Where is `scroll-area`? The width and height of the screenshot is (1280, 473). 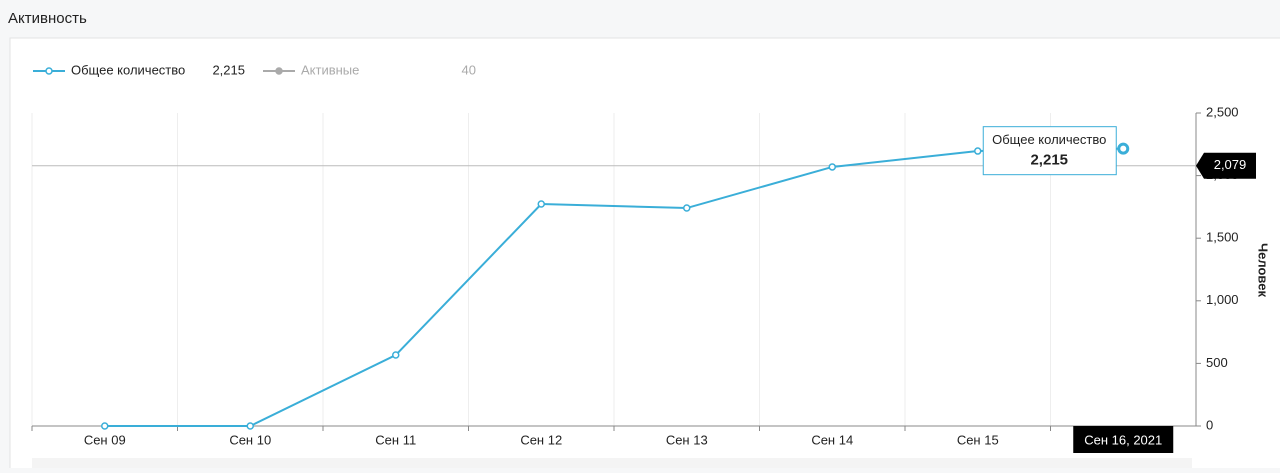
scroll-area is located at coordinates (612, 463).